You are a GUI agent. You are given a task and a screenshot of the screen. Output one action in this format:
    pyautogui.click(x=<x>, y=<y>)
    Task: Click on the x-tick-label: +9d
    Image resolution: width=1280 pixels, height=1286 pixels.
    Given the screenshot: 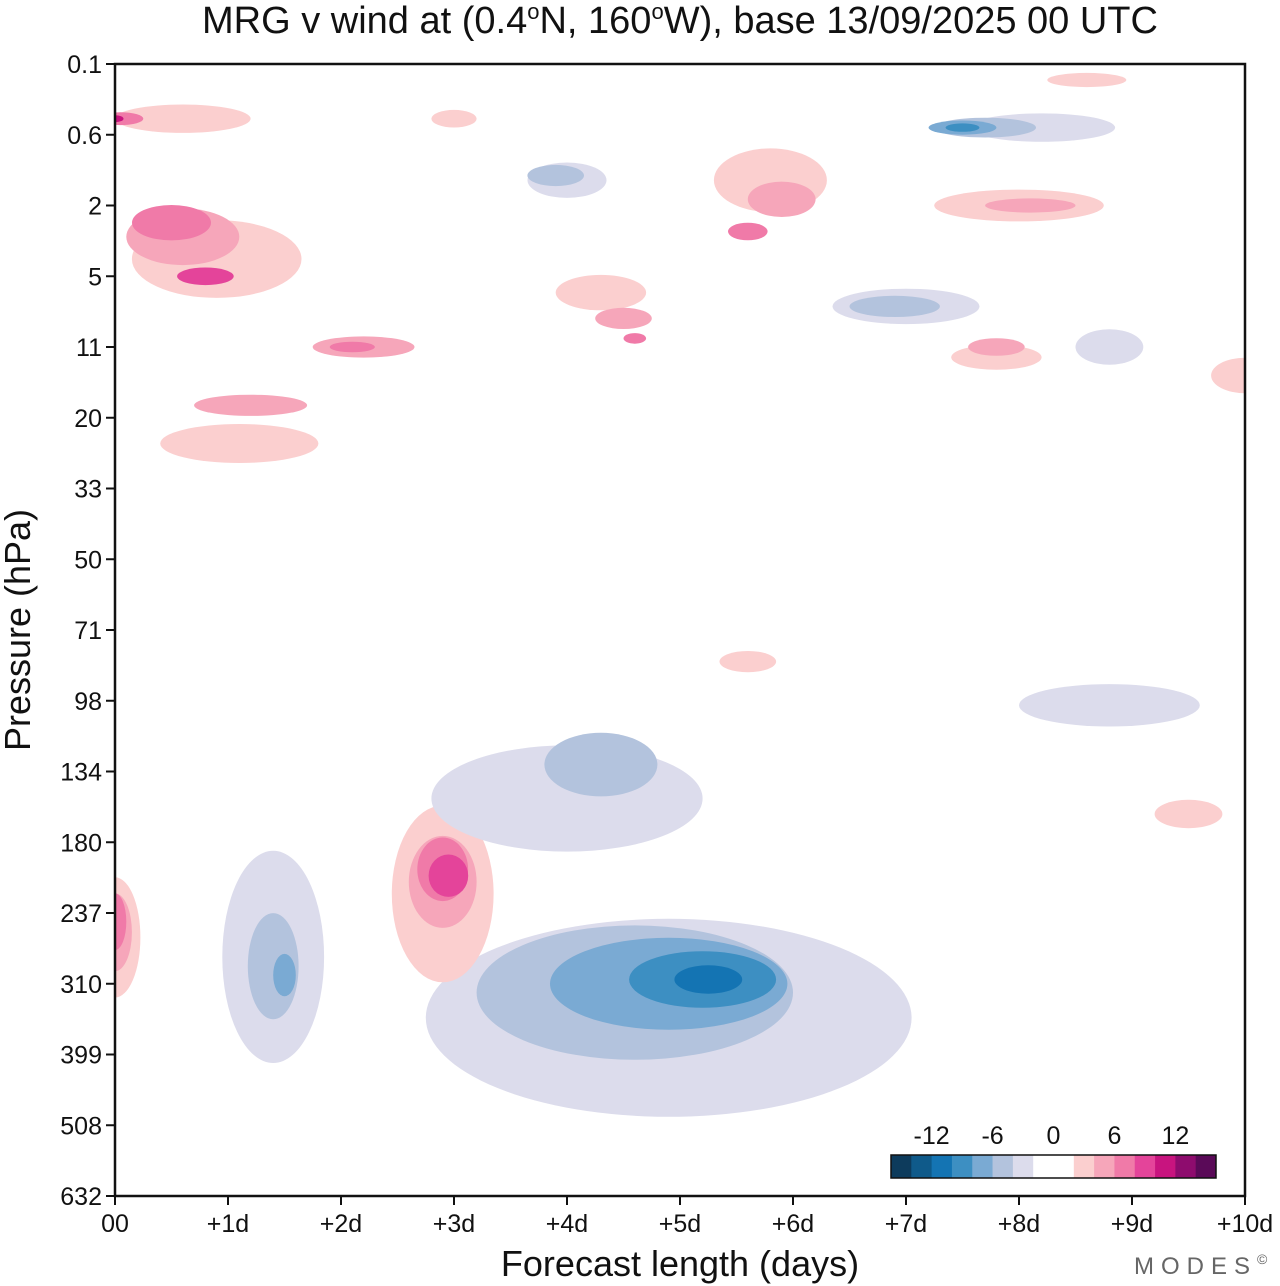 What is the action you would take?
    pyautogui.click(x=1132, y=1224)
    